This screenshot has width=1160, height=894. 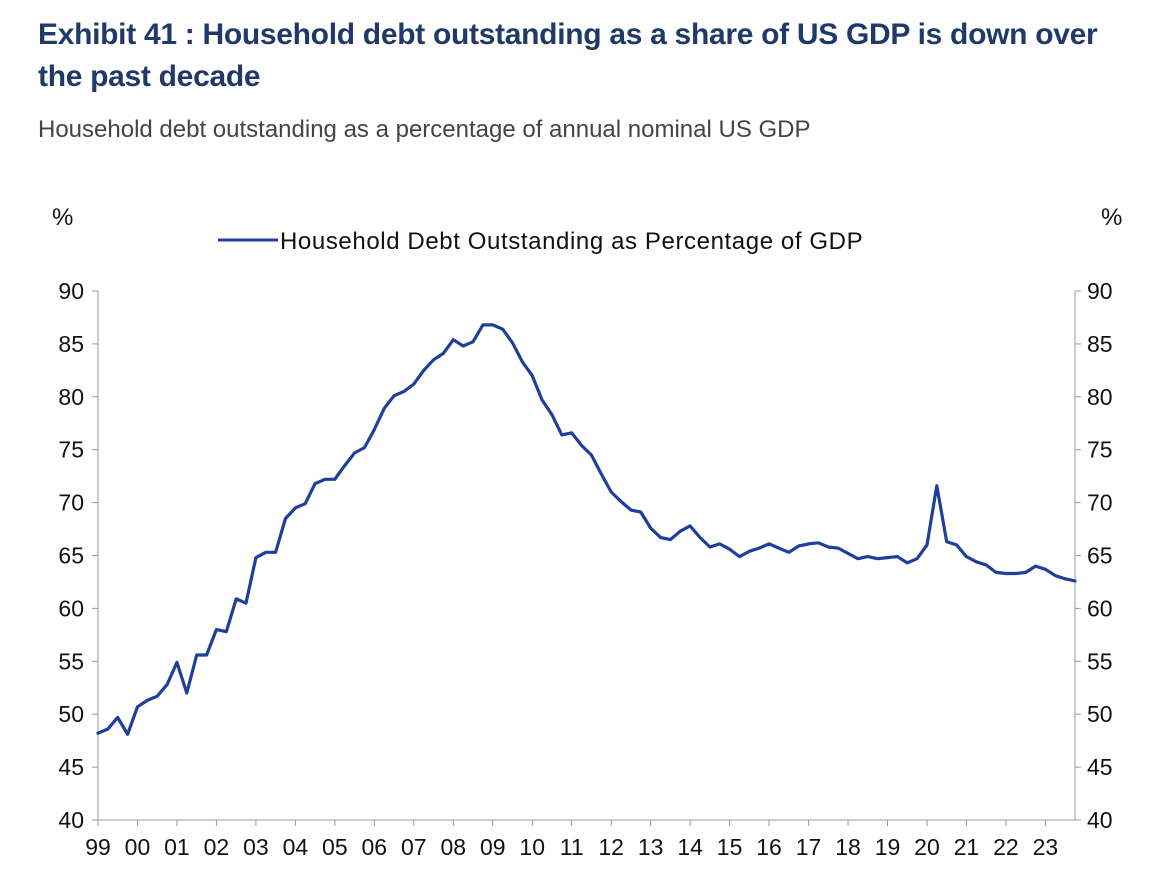 I want to click on x-tick-label: 18, so click(x=848, y=847).